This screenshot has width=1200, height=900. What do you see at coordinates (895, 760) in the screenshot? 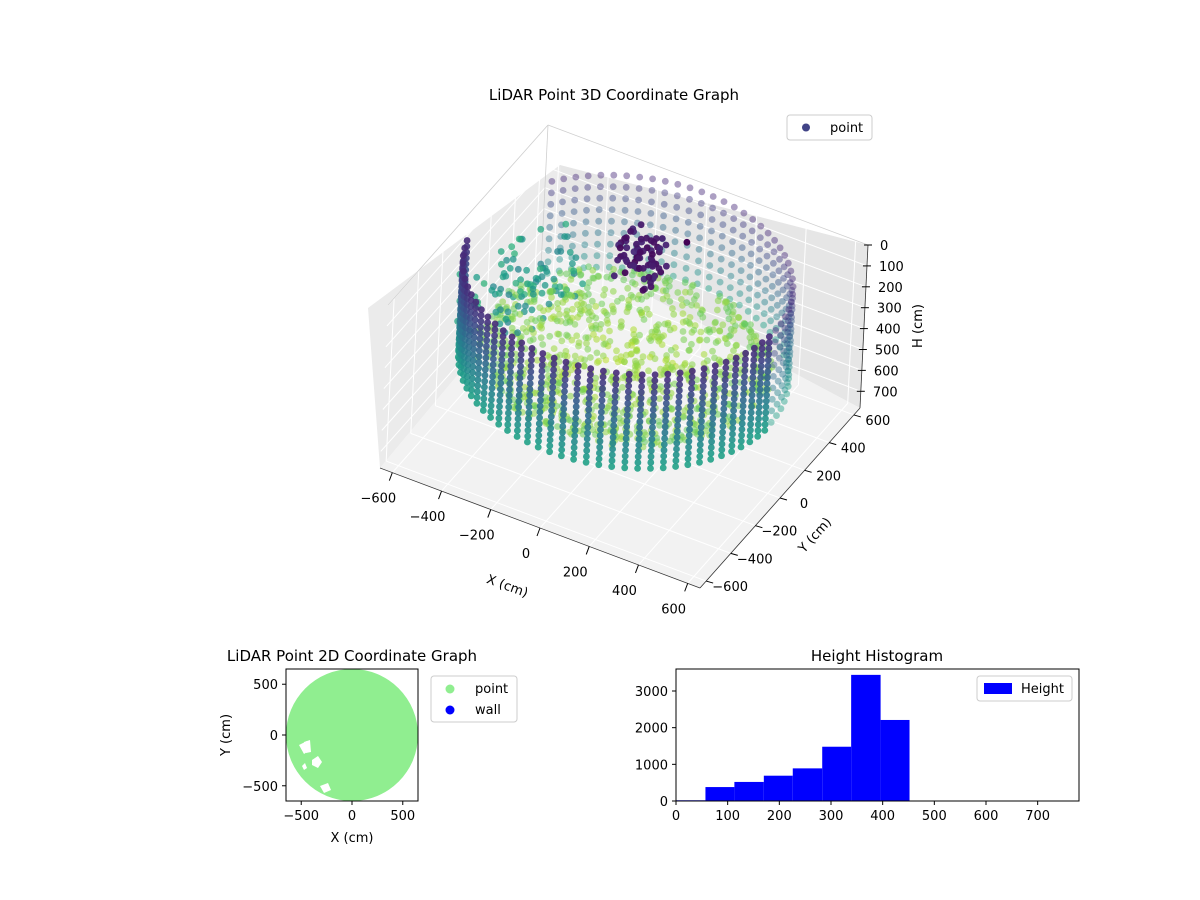
I see `histogram-bar` at bounding box center [895, 760].